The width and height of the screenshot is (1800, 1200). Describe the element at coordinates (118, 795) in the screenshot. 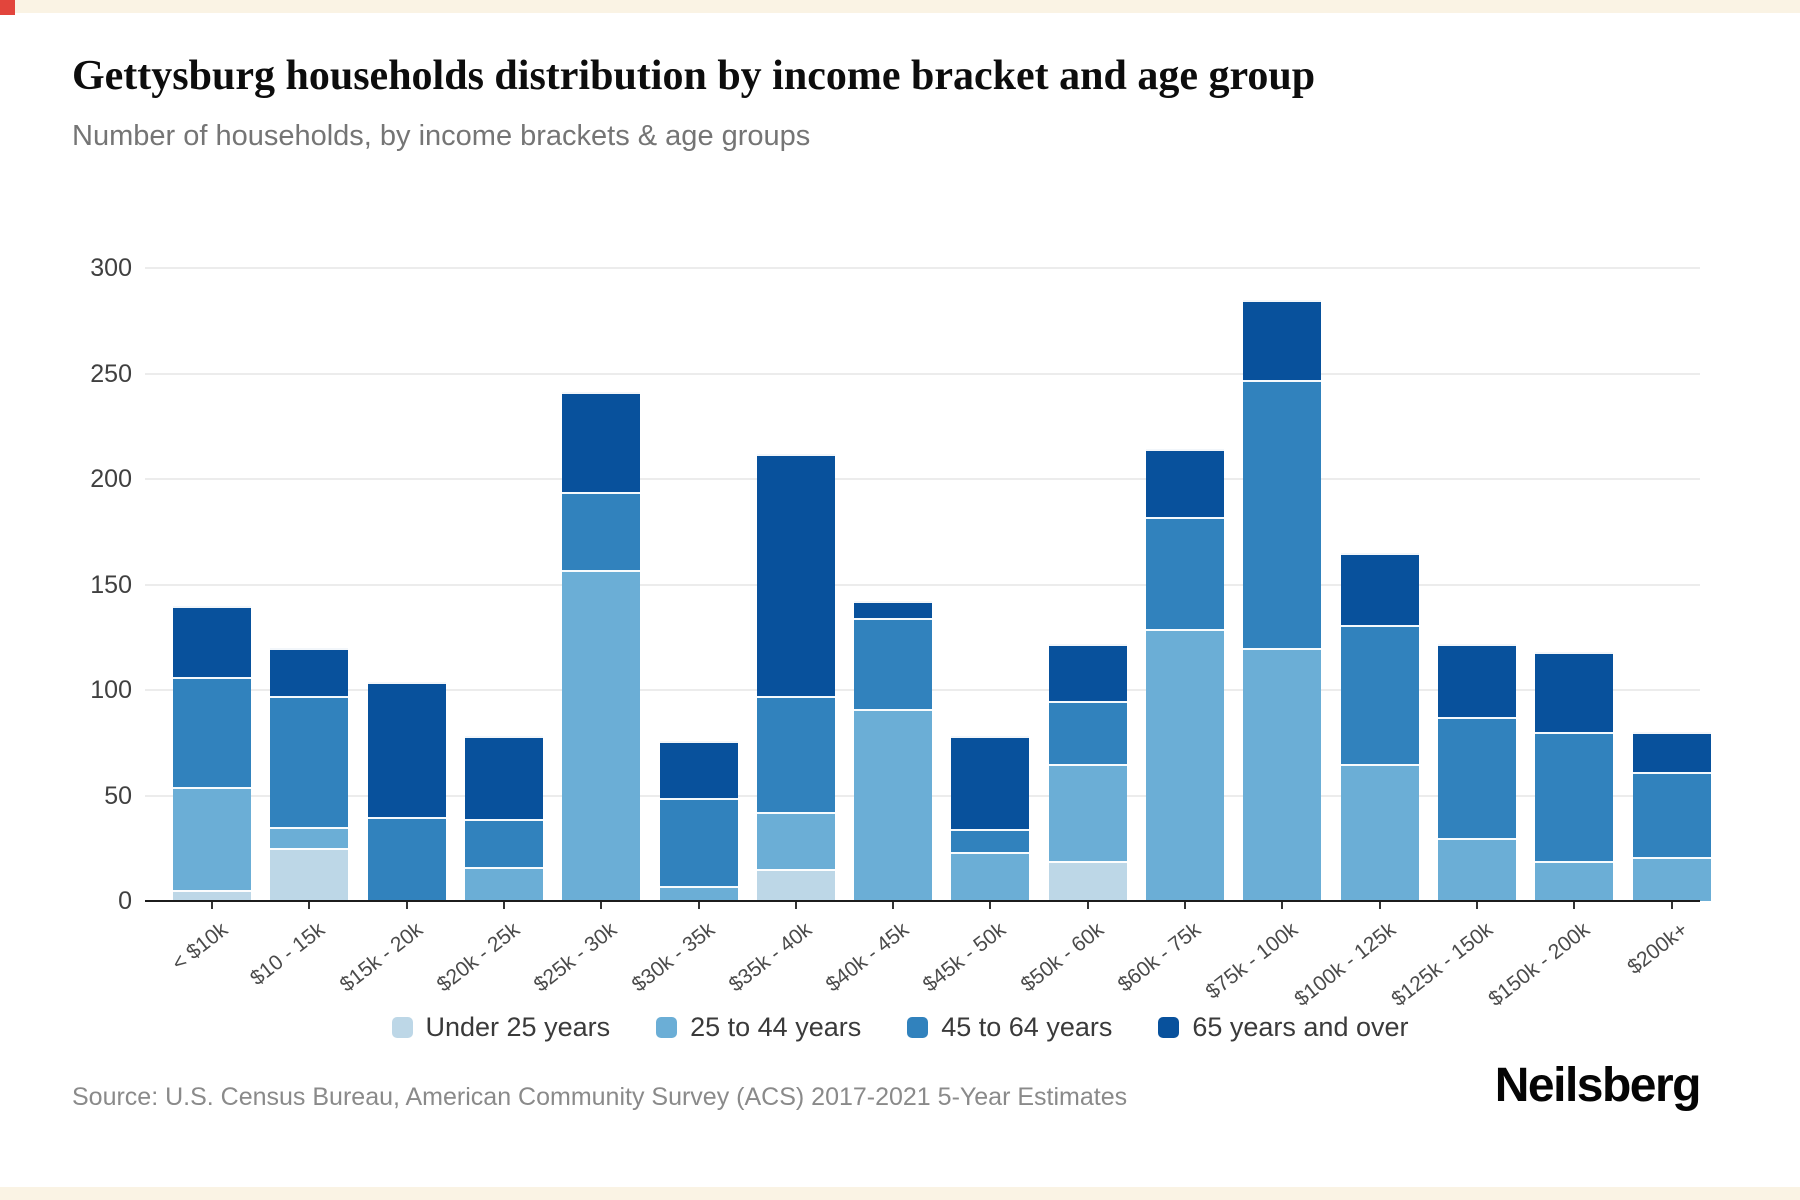

I see `y-axis-tick-label: 50` at that location.